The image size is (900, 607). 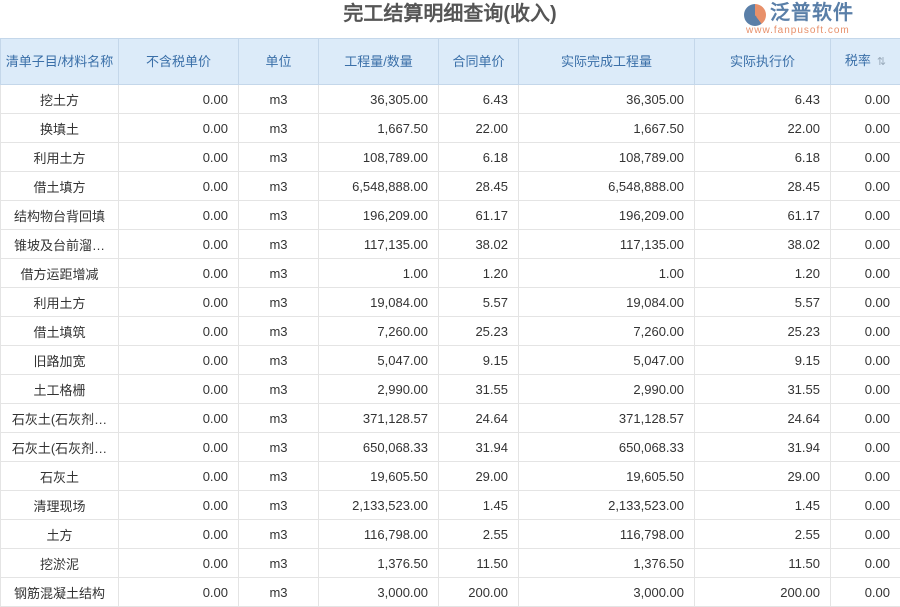 What do you see at coordinates (379, 62) in the screenshot?
I see `column-header: 工程量/数量` at bounding box center [379, 62].